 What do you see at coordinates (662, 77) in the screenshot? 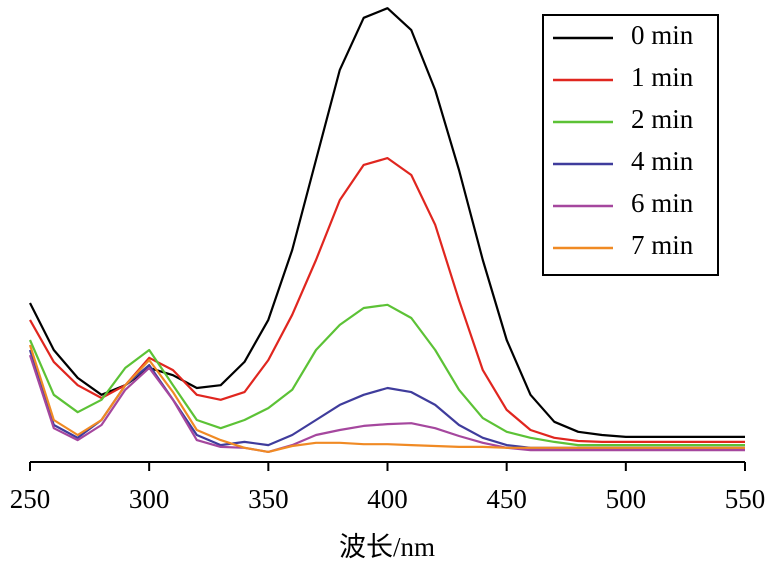
I see `legend-label: 1 min` at bounding box center [662, 77].